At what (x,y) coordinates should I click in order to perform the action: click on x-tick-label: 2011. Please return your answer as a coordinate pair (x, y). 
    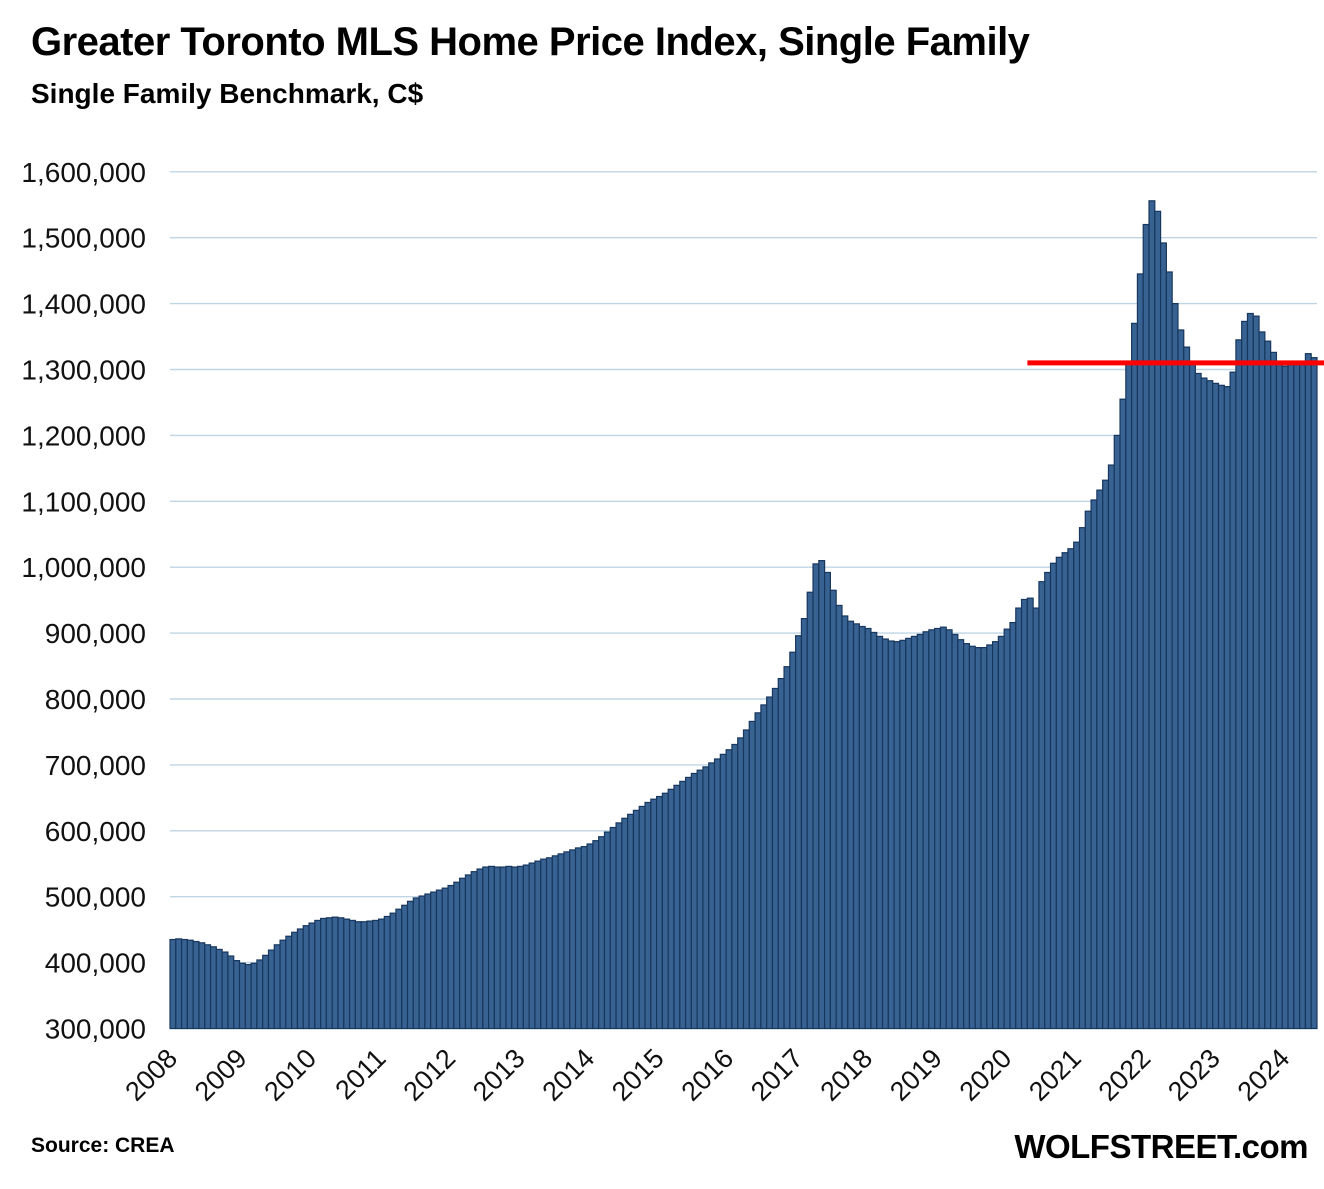
    Looking at the image, I should click on (360, 1074).